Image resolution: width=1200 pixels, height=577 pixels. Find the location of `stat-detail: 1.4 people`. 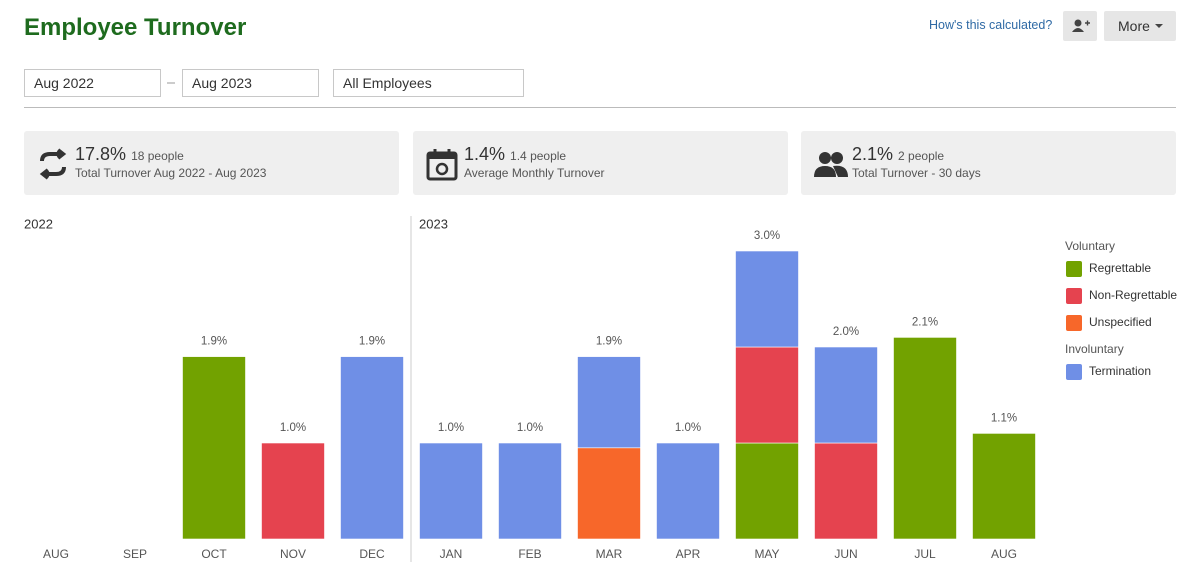

stat-detail: 1.4 people is located at coordinates (538, 156).